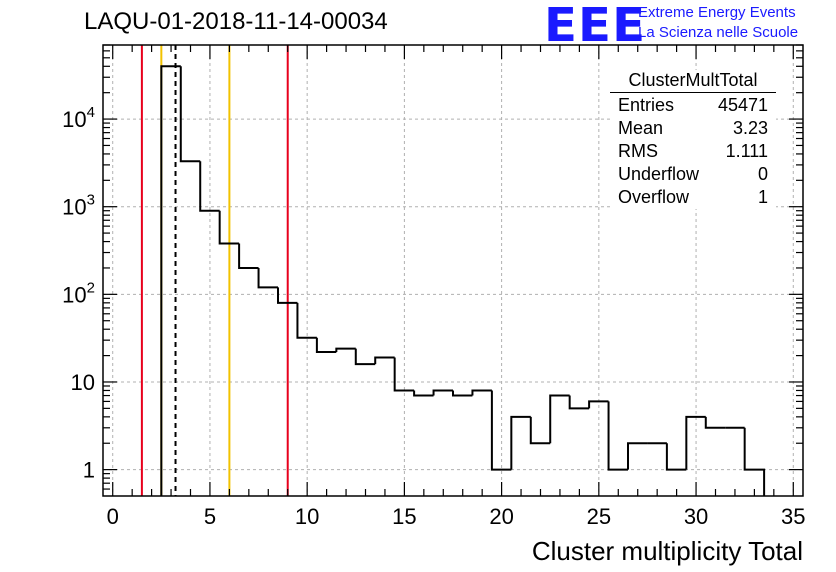 This screenshot has height=572, width=836. What do you see at coordinates (595, 26) in the screenshot?
I see `logo-letters: EEE` at bounding box center [595, 26].